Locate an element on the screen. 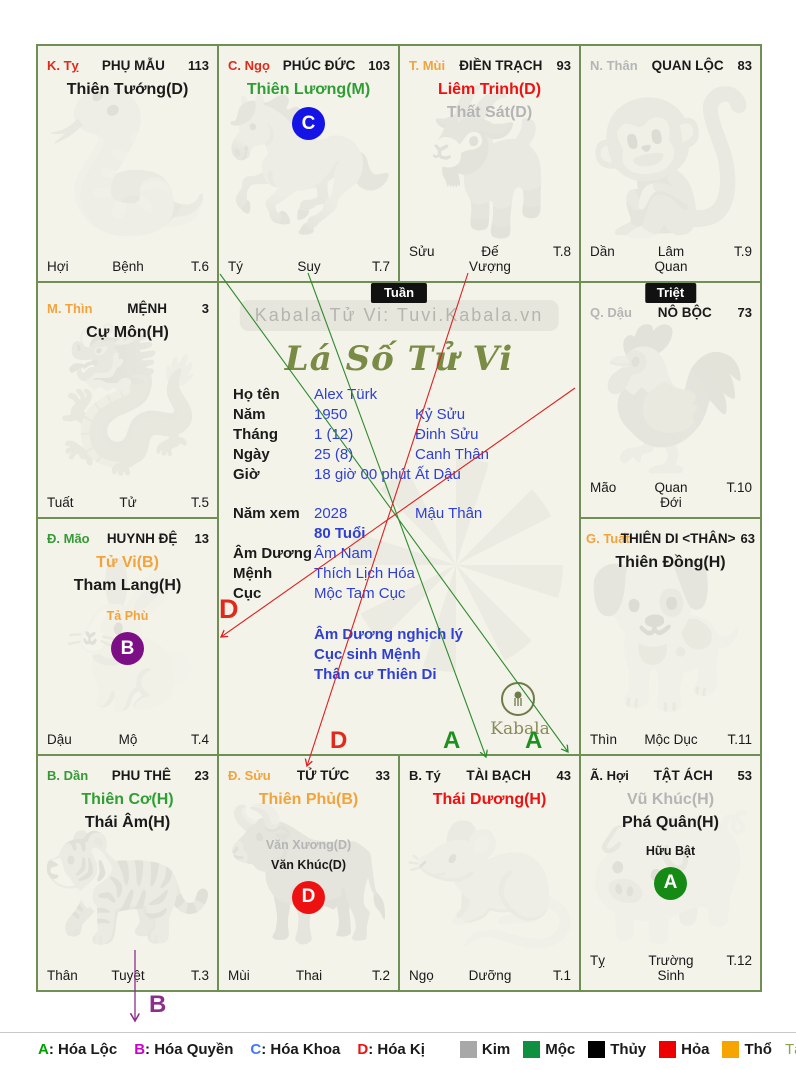  palace-name: NÔ BỘC is located at coordinates (684, 312).